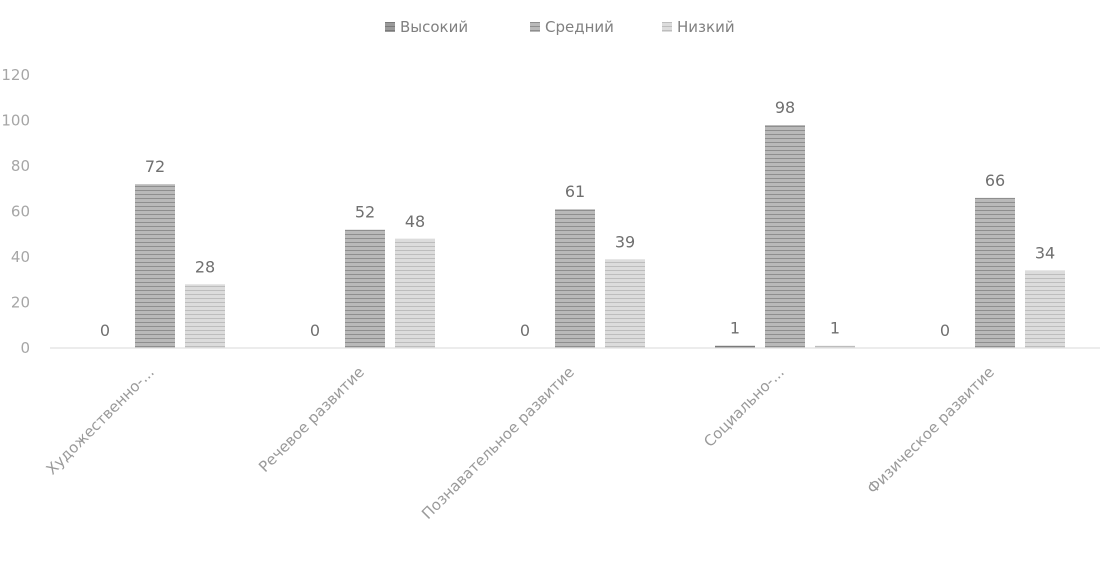 The width and height of the screenshot is (1107, 569). I want to click on legend: Высокий Средний Низкий, so click(560, 27).